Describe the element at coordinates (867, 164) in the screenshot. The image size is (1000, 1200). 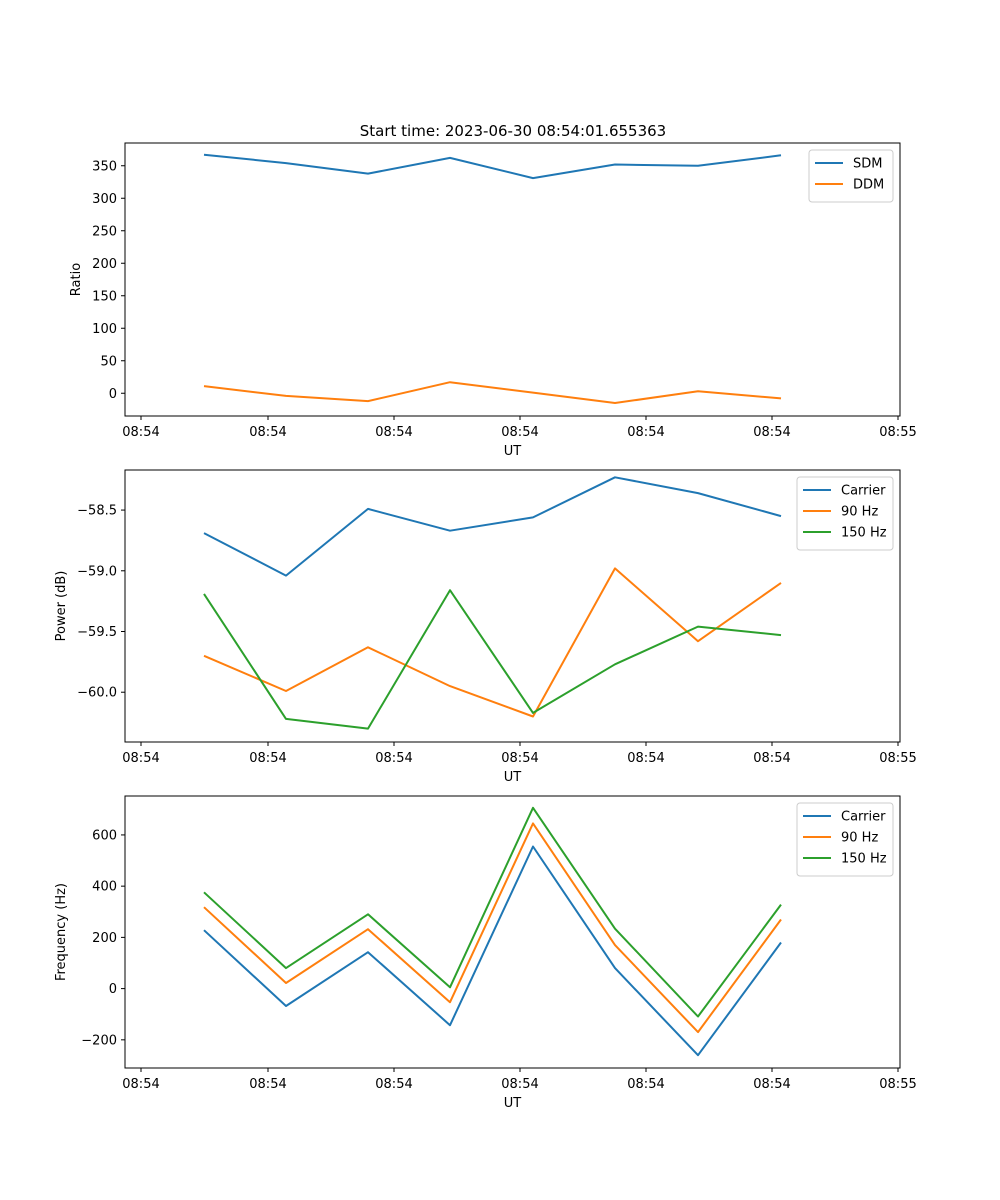
I see `legend-label: SDM` at that location.